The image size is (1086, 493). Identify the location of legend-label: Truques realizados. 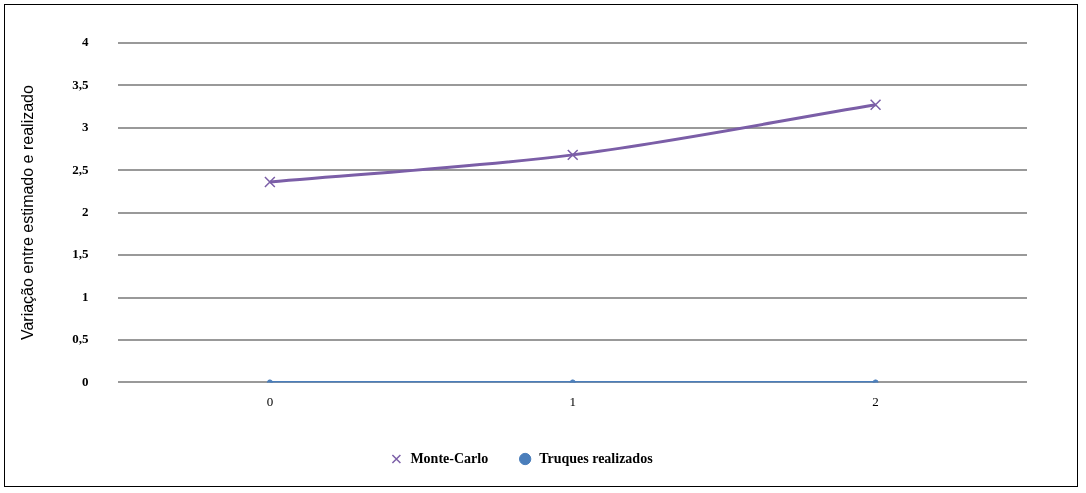
(596, 458).